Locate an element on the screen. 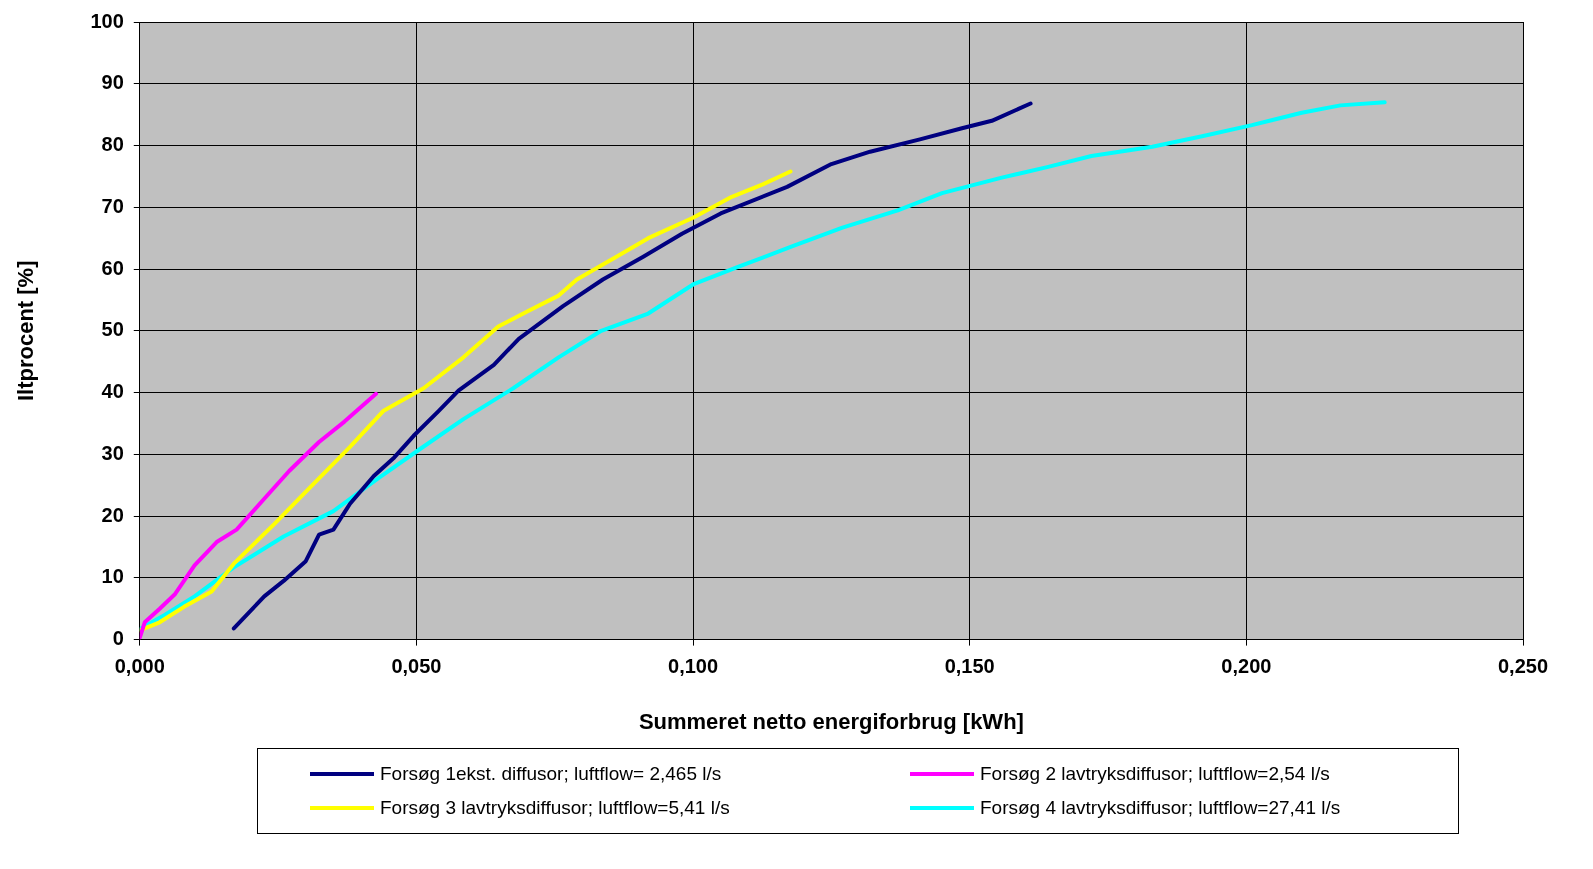 Image resolution: width=1593 pixels, height=869 pixels. y-tick-label: 10 is located at coordinates (112, 576).